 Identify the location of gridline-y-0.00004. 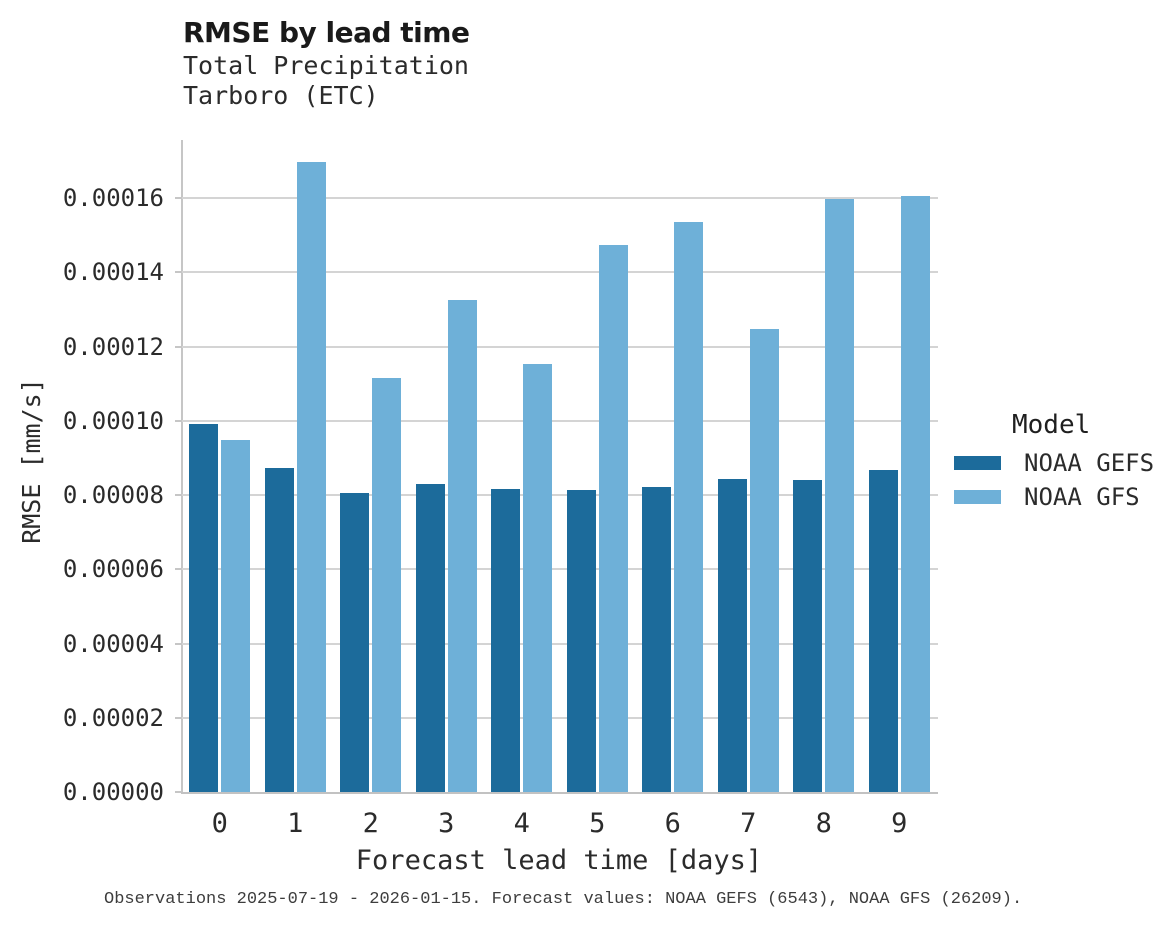
(560, 643).